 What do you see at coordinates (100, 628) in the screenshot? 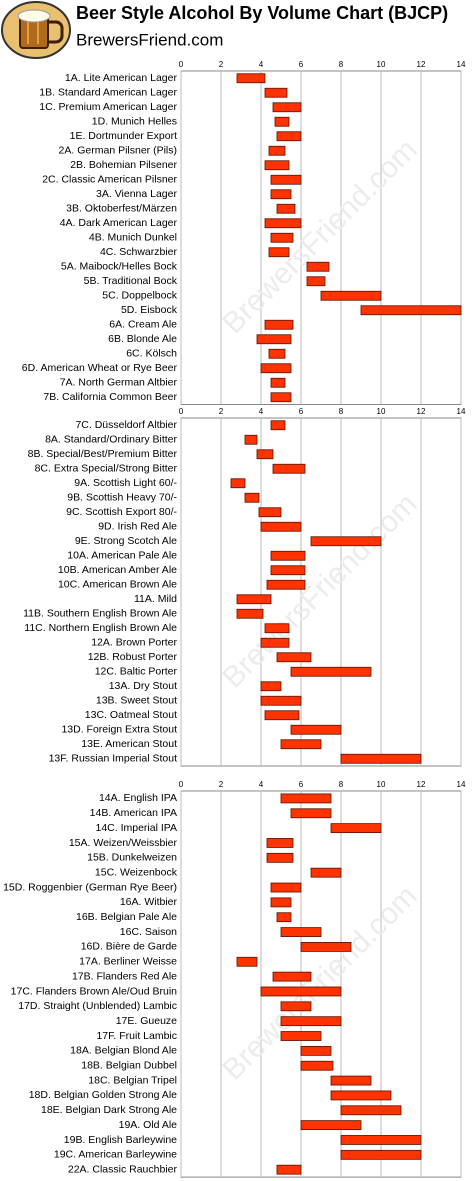
I see `category-label: 11C. Northern English Brown Ale` at bounding box center [100, 628].